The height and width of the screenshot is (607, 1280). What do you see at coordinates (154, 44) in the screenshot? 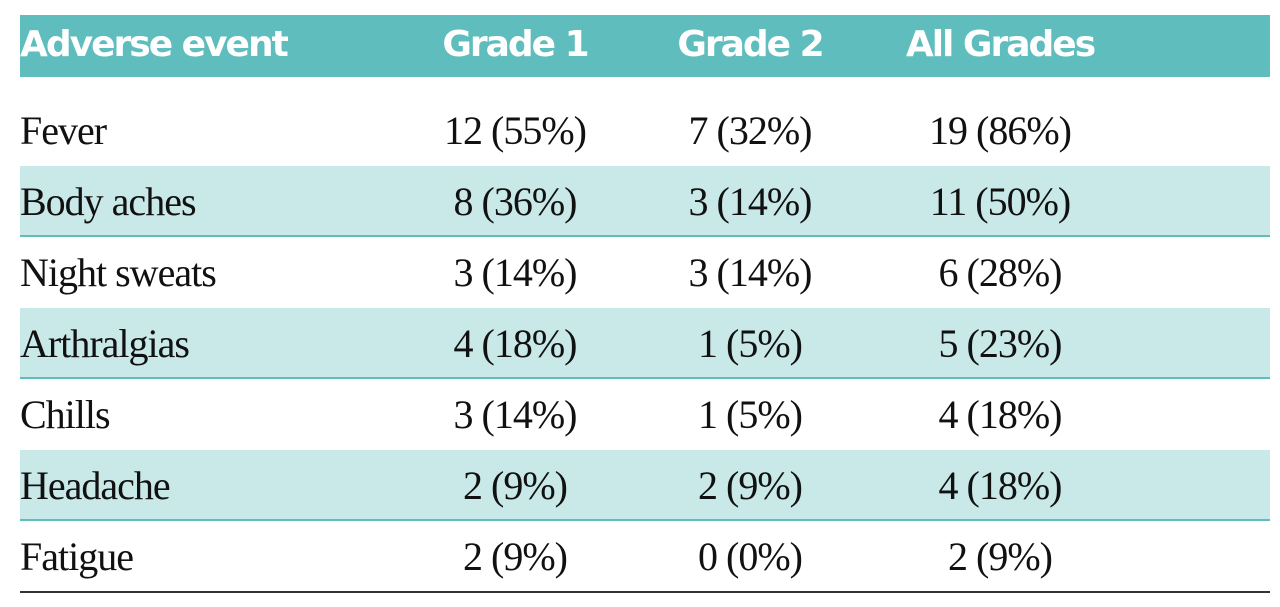
I see `column-header: Adverse event` at bounding box center [154, 44].